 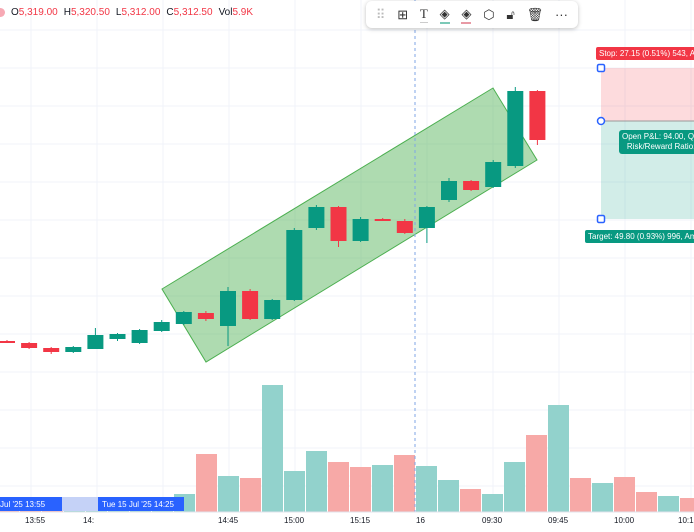 What do you see at coordinates (624, 520) in the screenshot?
I see `time-label: 10:00` at bounding box center [624, 520].